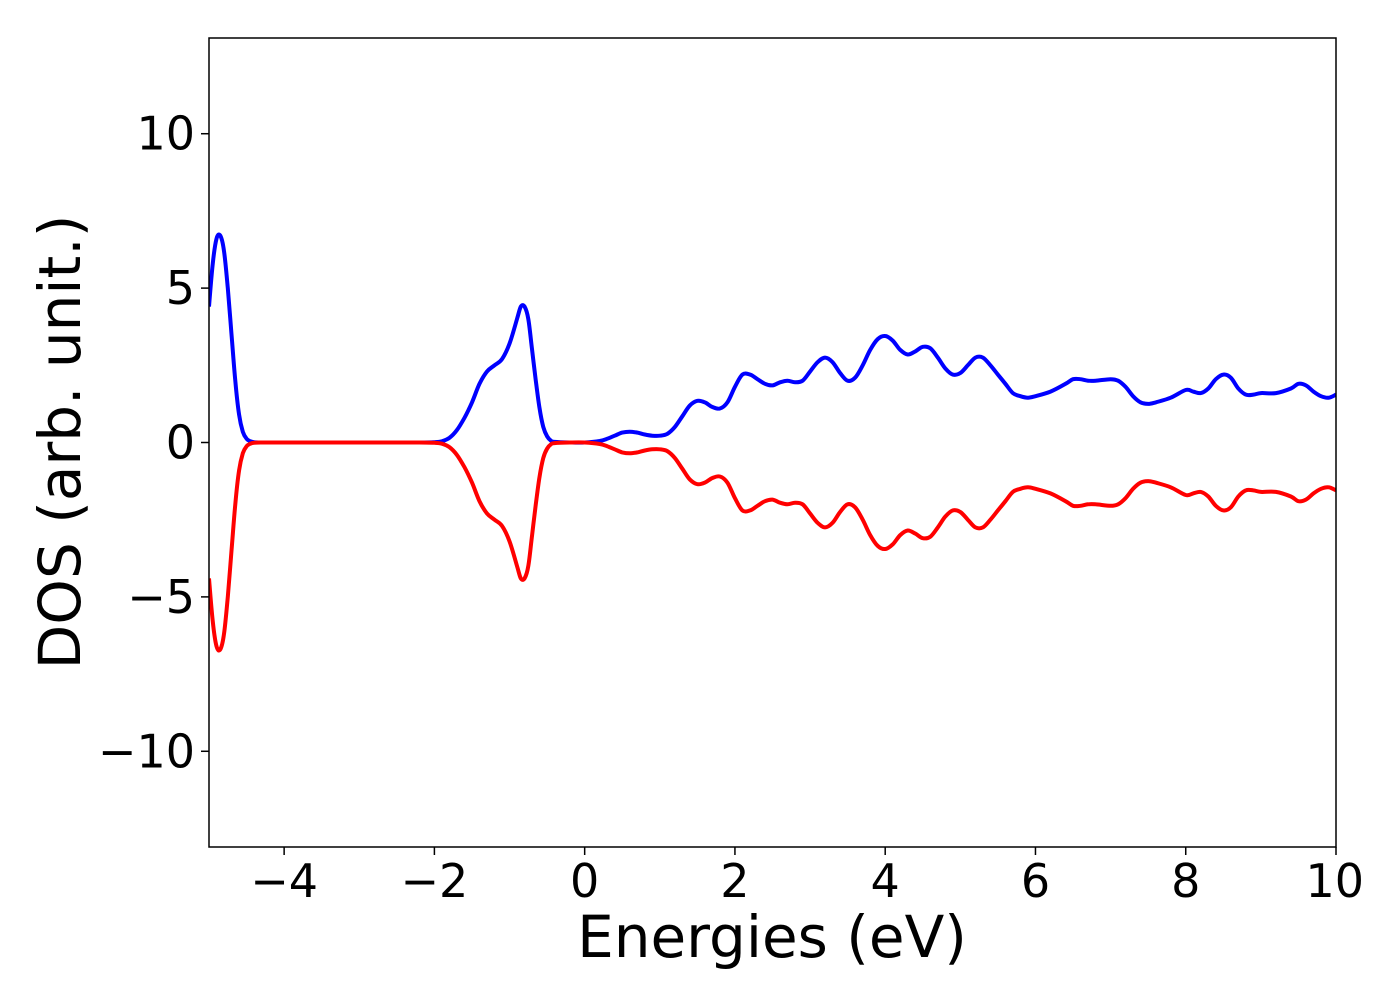 Image resolution: width=1400 pixels, height=1000 pixels. What do you see at coordinates (284, 881) in the screenshot?
I see `x-tick-label: −4` at bounding box center [284, 881].